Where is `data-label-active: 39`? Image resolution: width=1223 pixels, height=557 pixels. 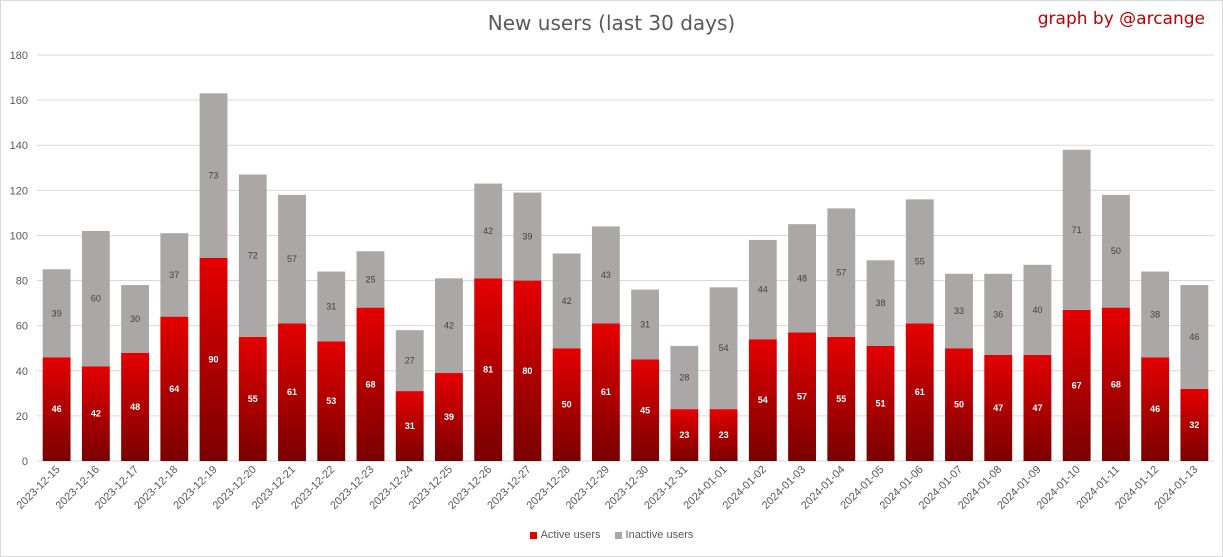
data-label-active: 39 is located at coordinates (449, 417).